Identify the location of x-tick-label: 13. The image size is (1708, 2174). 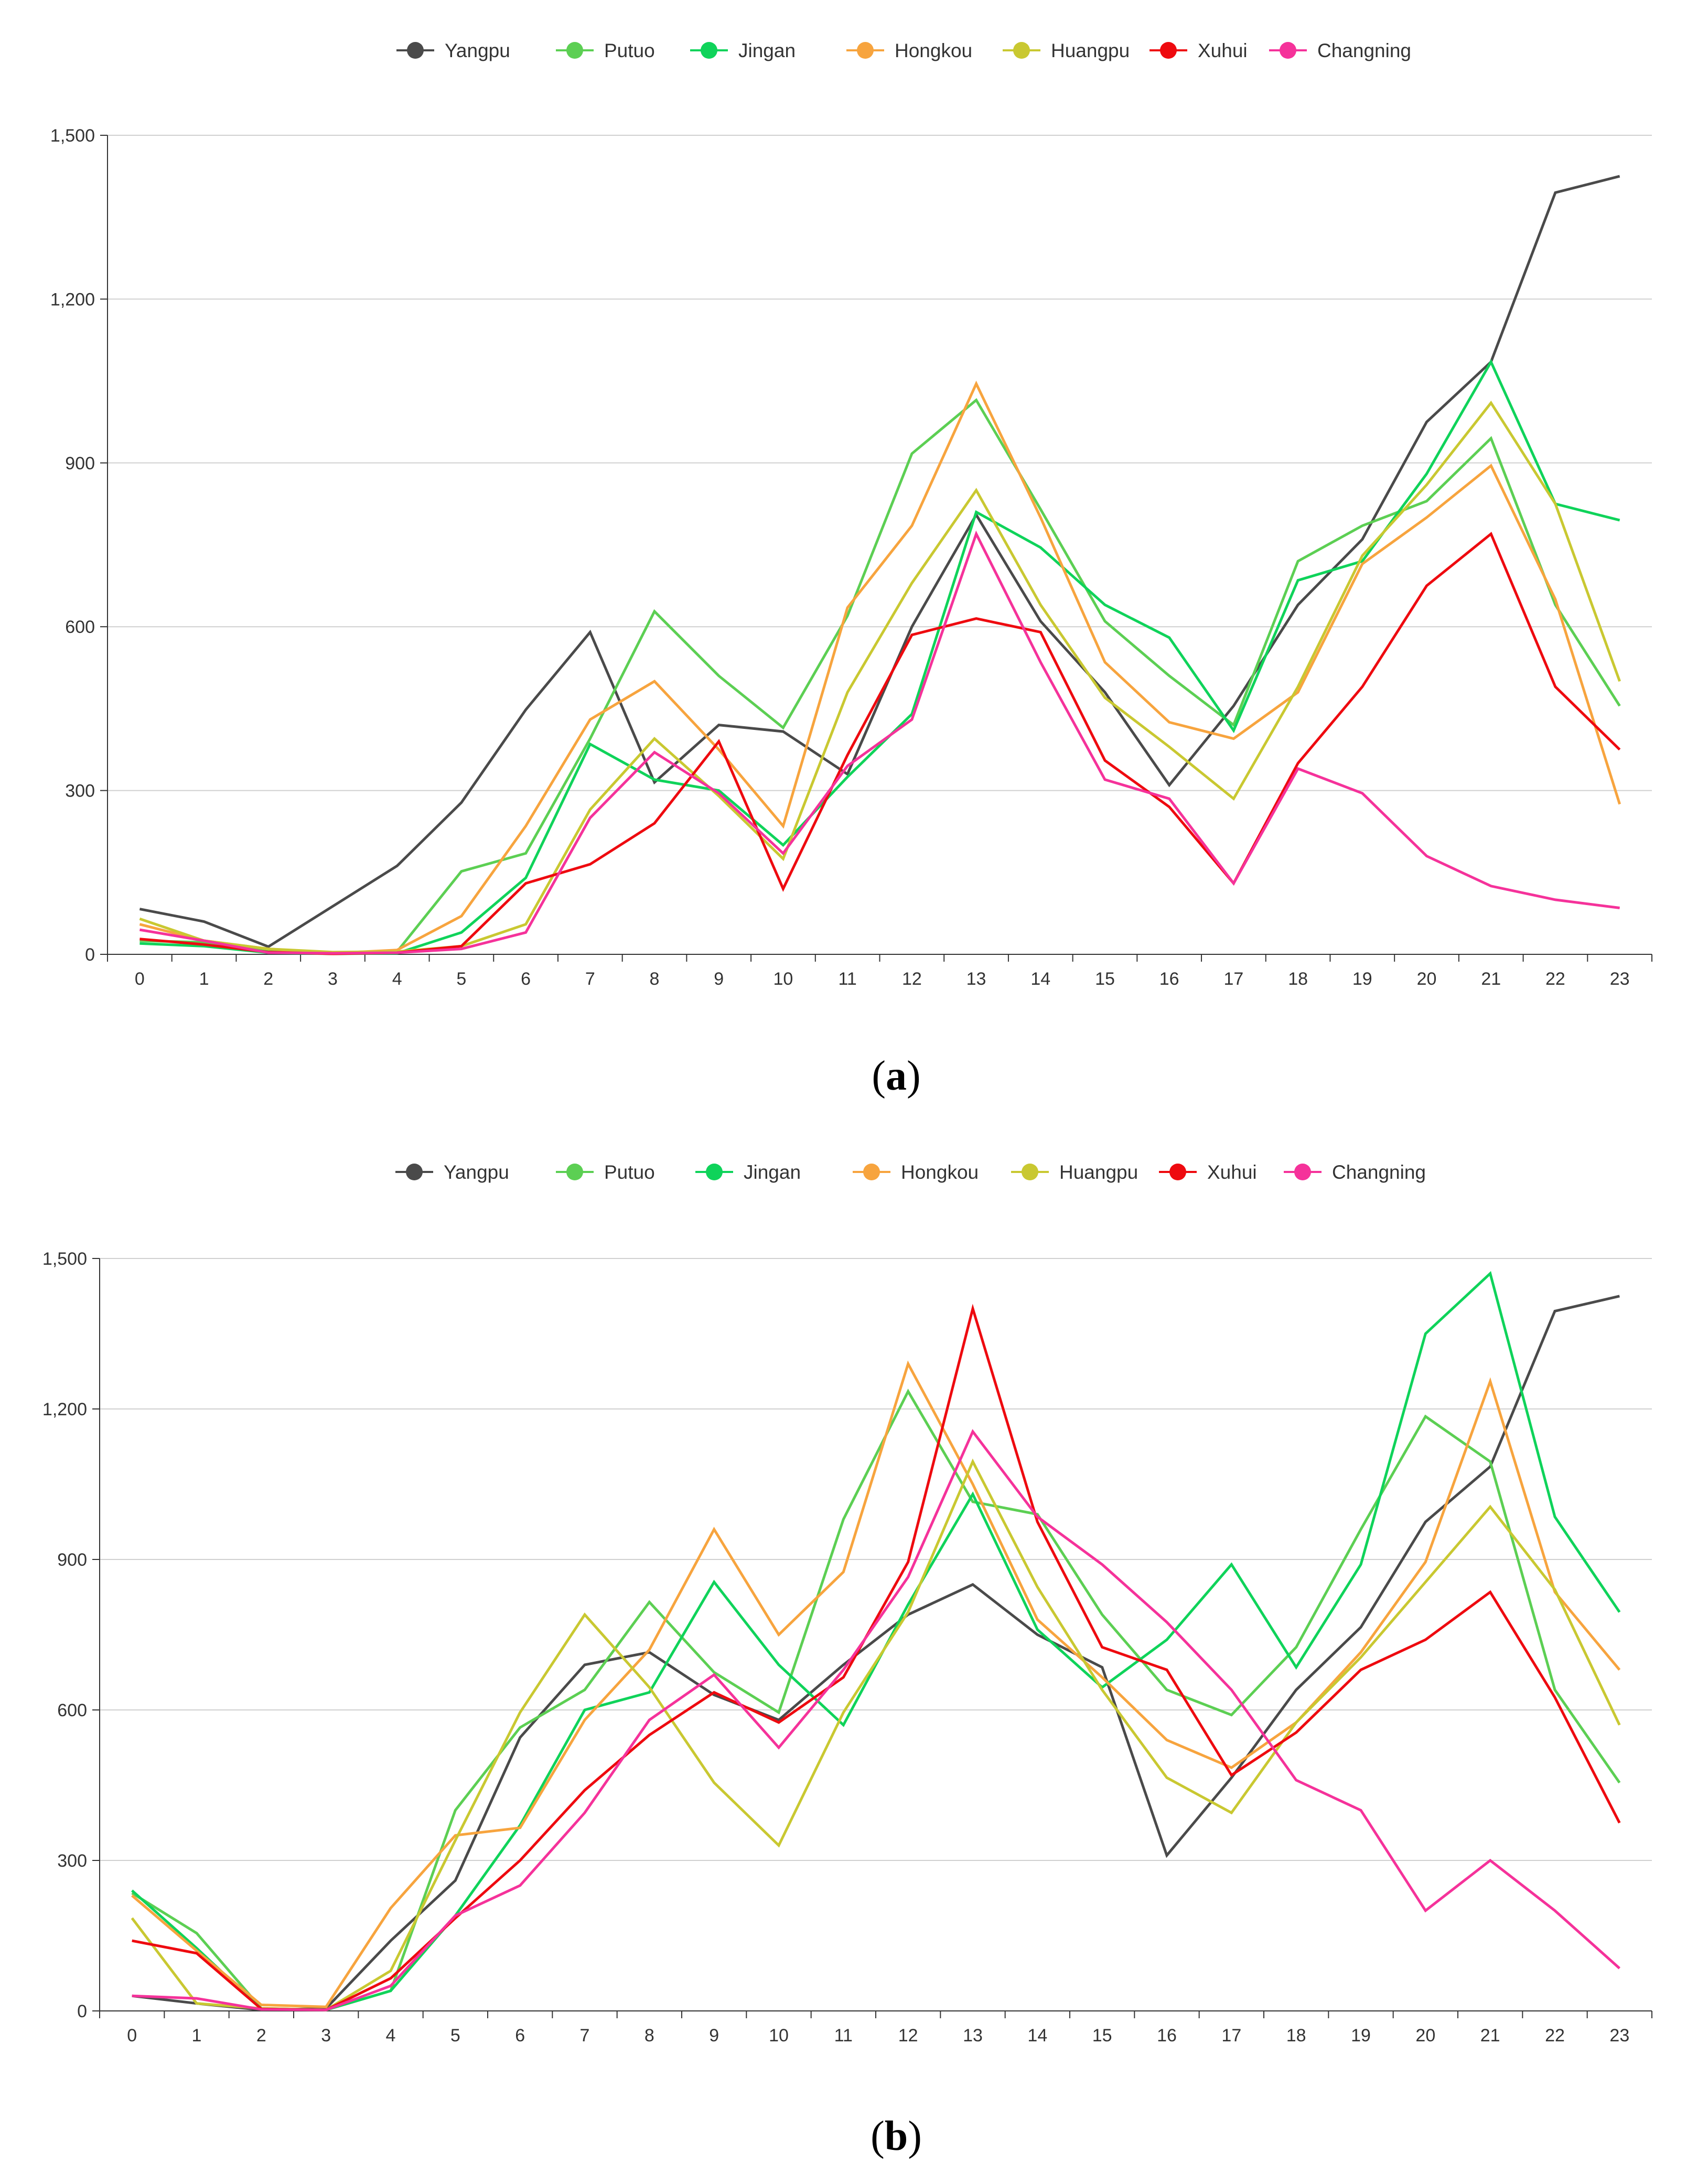
(973, 2036).